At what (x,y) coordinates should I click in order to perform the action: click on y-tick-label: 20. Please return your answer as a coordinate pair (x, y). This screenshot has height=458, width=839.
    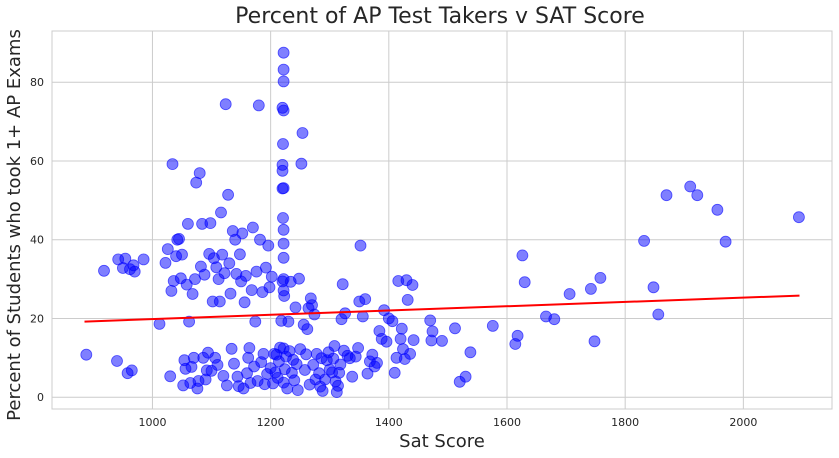
    Looking at the image, I should click on (37, 318).